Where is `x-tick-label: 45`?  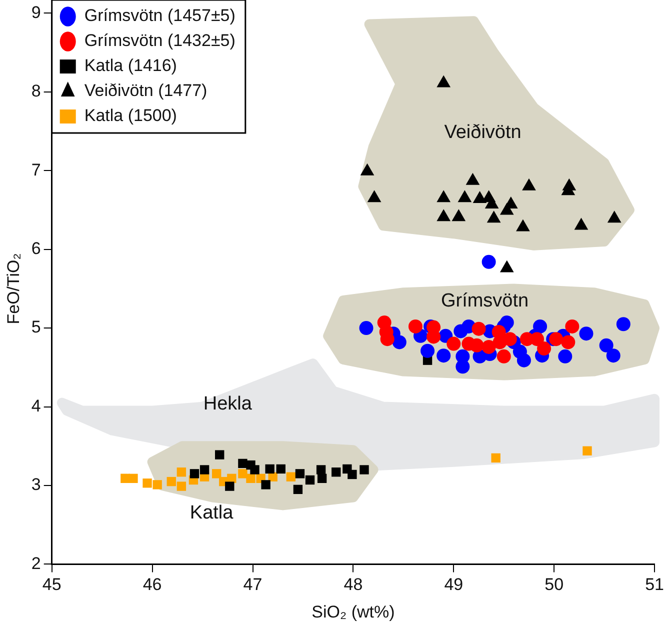 x-tick-label: 45 is located at coordinates (52, 584).